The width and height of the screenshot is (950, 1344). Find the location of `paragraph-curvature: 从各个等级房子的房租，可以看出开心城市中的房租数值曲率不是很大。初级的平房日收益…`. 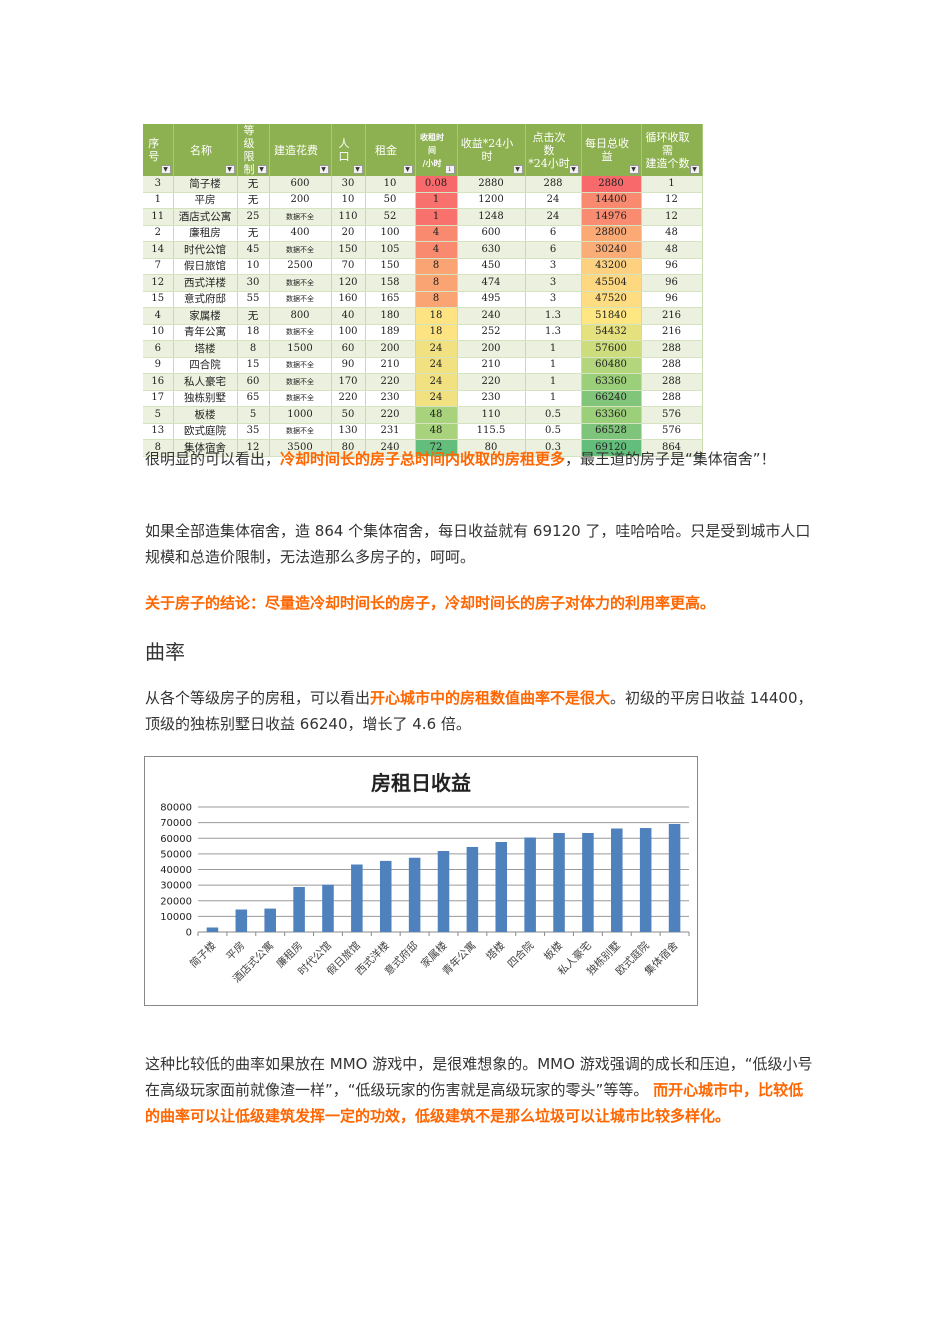

paragraph-curvature: 从各个等级房子的房租，可以看出开心城市中的房租数值曲率不是很大。初级的平房日收益… is located at coordinates (480, 711).